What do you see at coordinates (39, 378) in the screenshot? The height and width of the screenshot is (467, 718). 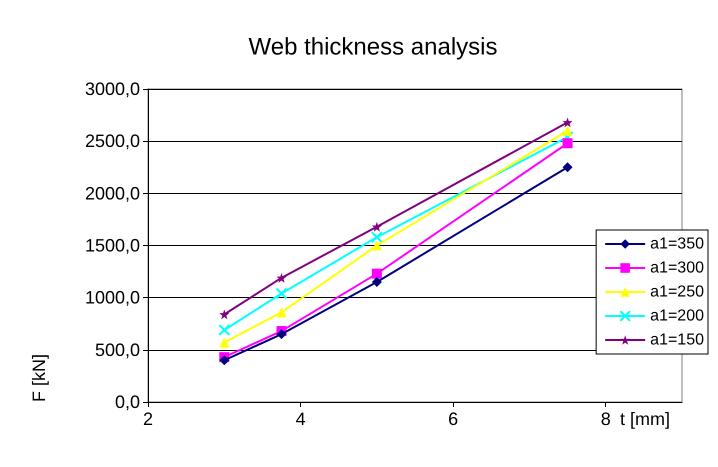 I see `y-axis-title: F [kN]` at bounding box center [39, 378].